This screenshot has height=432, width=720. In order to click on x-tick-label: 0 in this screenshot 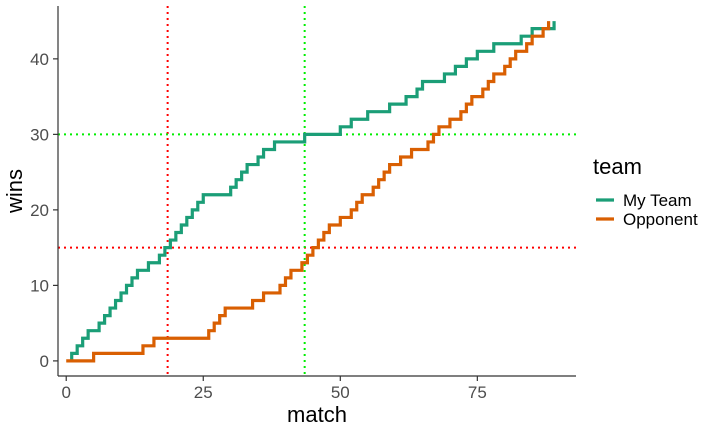, I will do `click(65, 392)`.